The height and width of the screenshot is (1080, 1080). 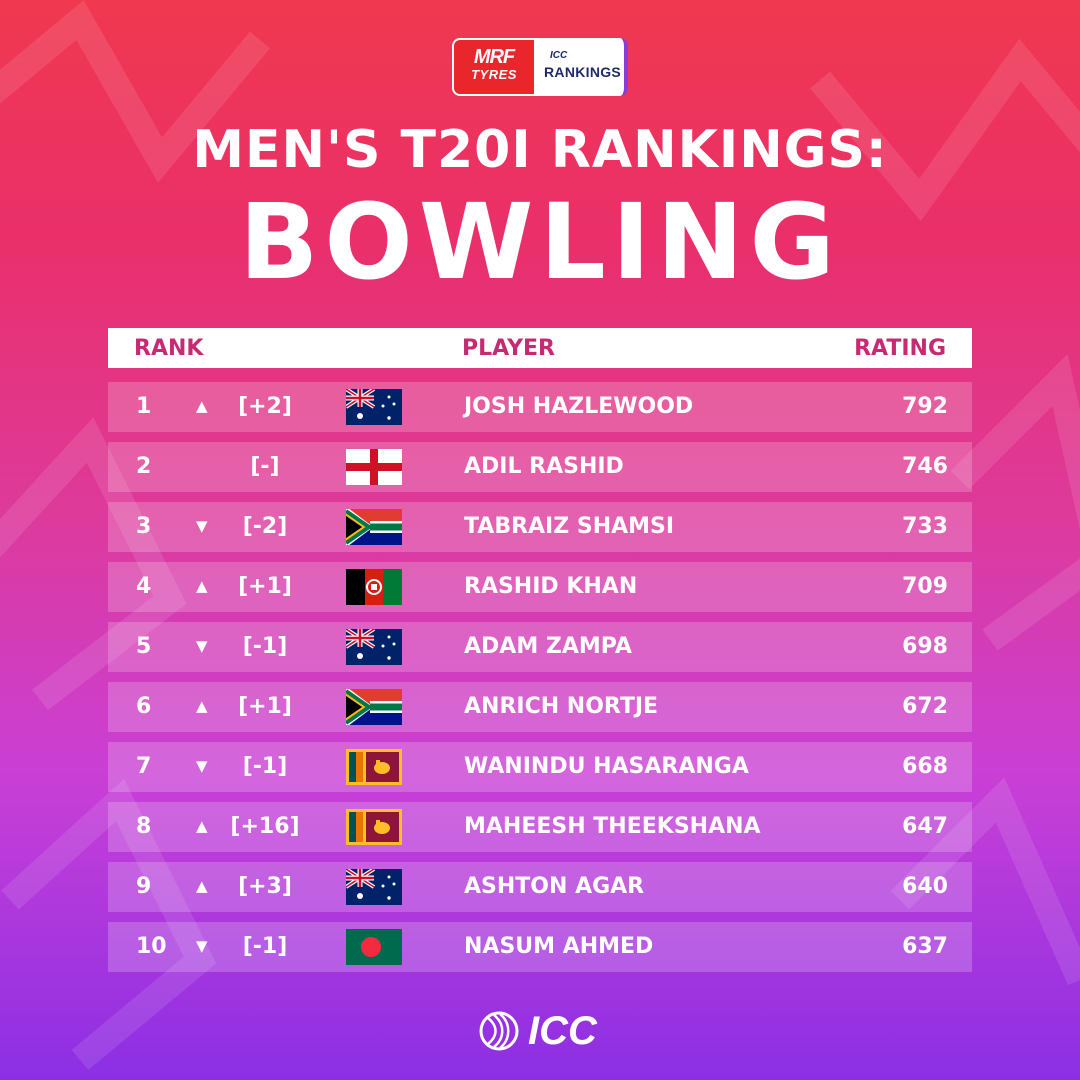 What do you see at coordinates (579, 406) in the screenshot?
I see `player-name: JOSH HAZLEWOOD` at bounding box center [579, 406].